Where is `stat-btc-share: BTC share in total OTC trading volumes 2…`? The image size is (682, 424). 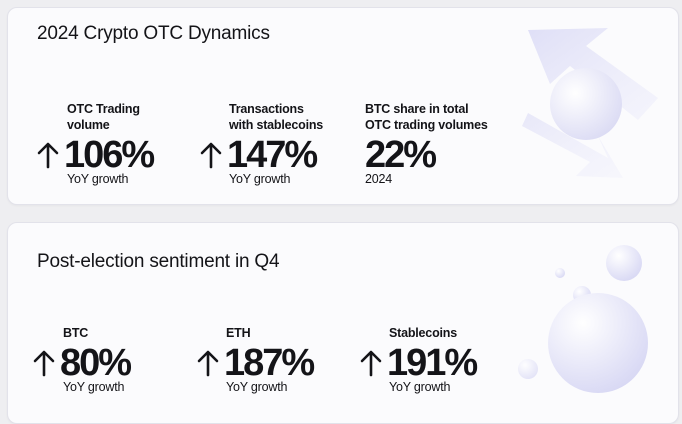 stat-btc-share: BTC share in total OTC trading volumes 2… is located at coordinates (426, 144).